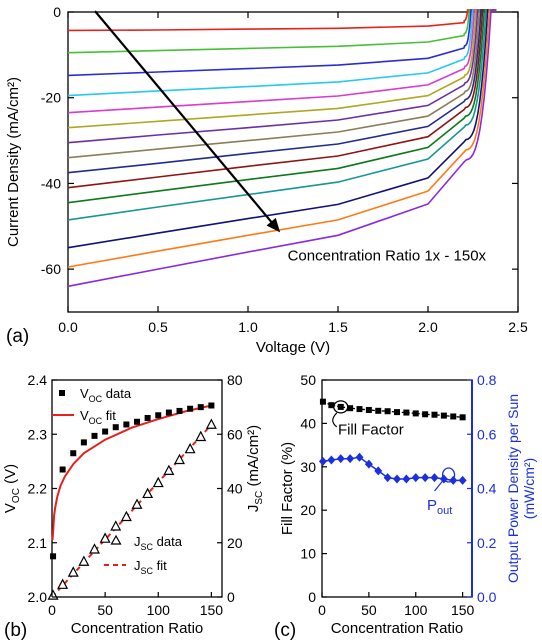 This screenshot has height=640, width=542. I want to click on panel-a-x-tick-label: 2.0, so click(428, 327).